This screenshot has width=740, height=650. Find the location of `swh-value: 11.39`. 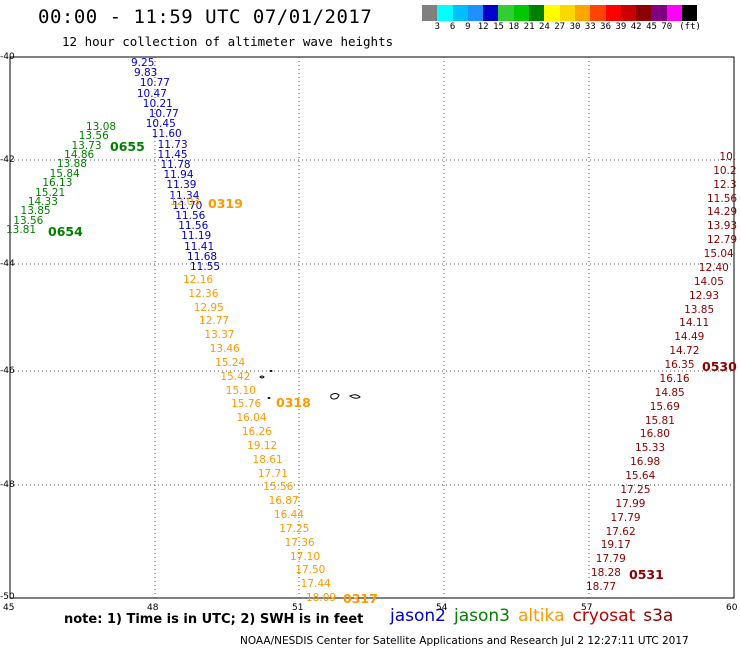

swh-value: 11.39 is located at coordinates (181, 185).